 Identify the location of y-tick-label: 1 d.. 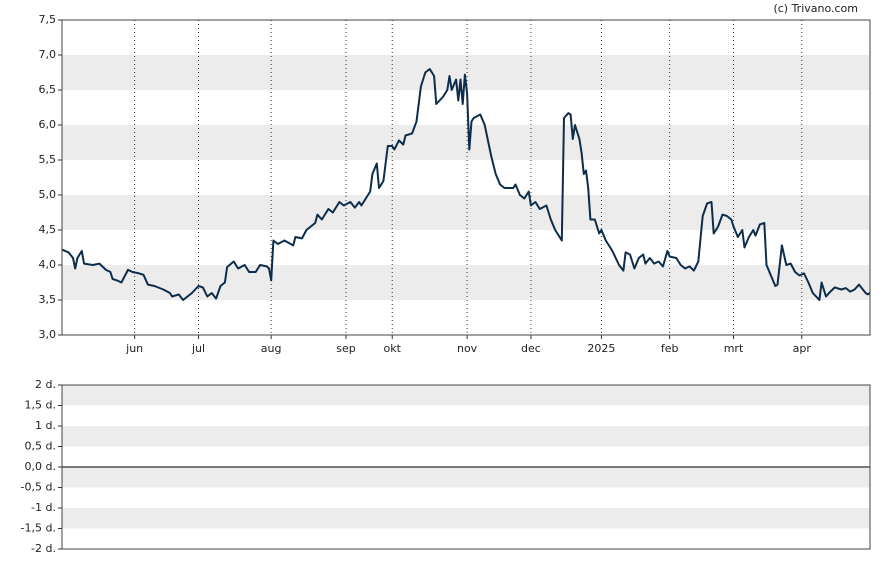
(45, 425).